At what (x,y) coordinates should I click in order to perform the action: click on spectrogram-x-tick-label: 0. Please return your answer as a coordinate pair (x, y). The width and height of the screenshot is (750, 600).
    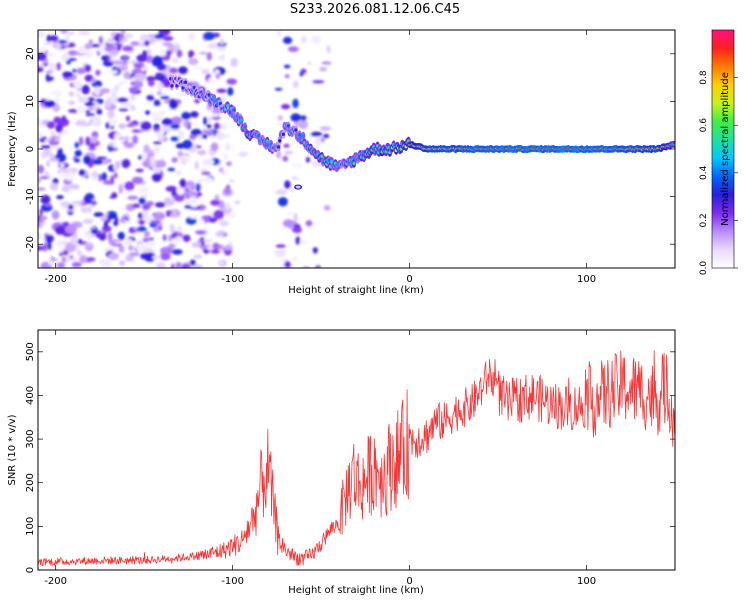
    Looking at the image, I should click on (409, 279).